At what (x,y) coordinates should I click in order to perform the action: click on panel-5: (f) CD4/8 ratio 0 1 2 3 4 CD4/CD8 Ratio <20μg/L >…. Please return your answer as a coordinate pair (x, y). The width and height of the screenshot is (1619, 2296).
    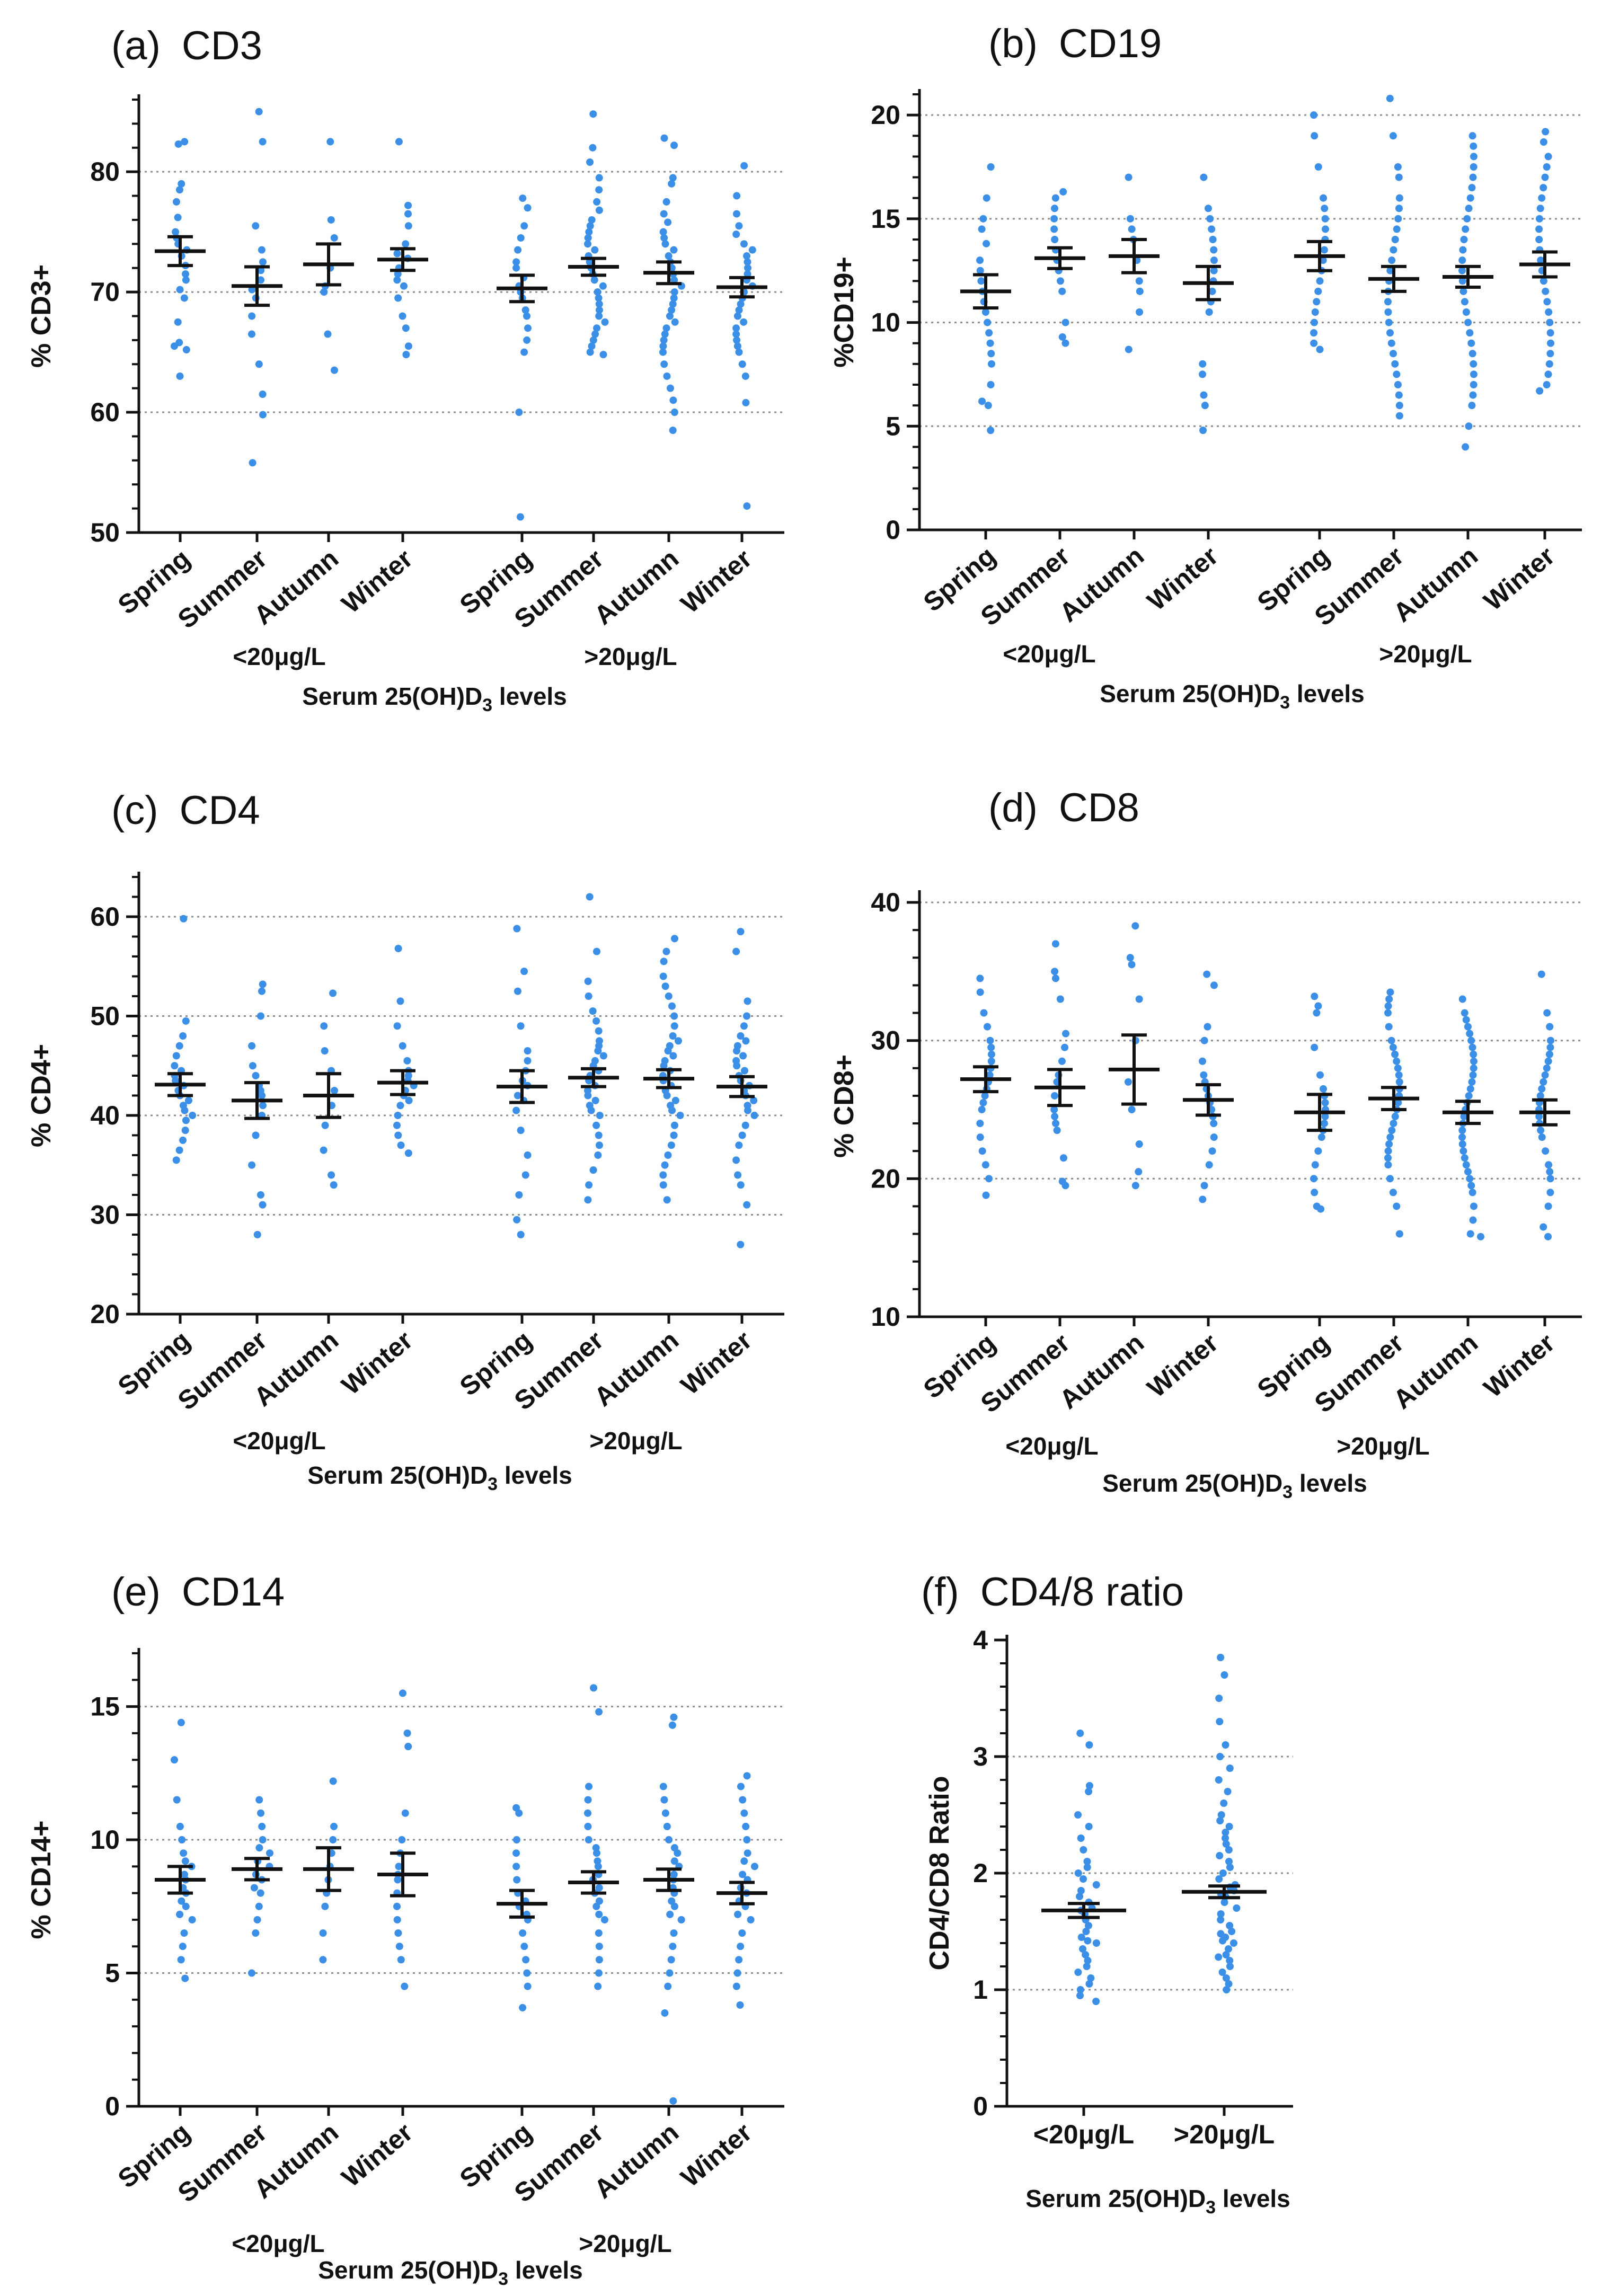
    Looking at the image, I should click on (1107, 1894).